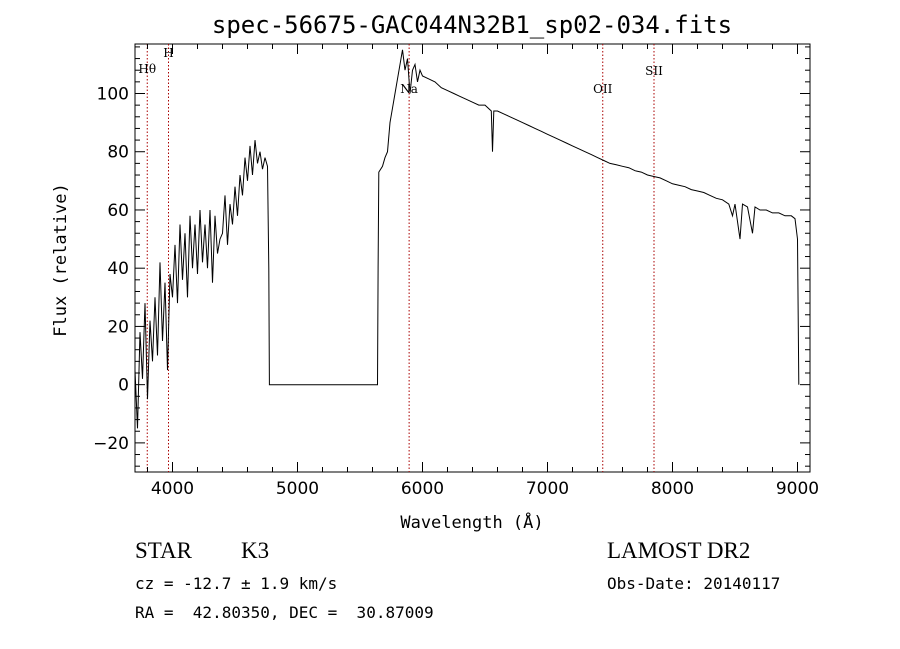 The height and width of the screenshot is (649, 900). Describe the element at coordinates (163, 550) in the screenshot. I see `object-class: STAR` at that location.